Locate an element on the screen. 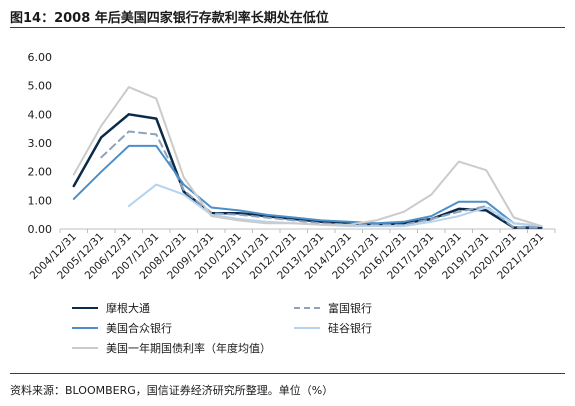 The height and width of the screenshot is (406, 575). source-note: 资料来源：BLOOMBERG，国信证券经济研究所整理。单位（%） is located at coordinates (172, 390).